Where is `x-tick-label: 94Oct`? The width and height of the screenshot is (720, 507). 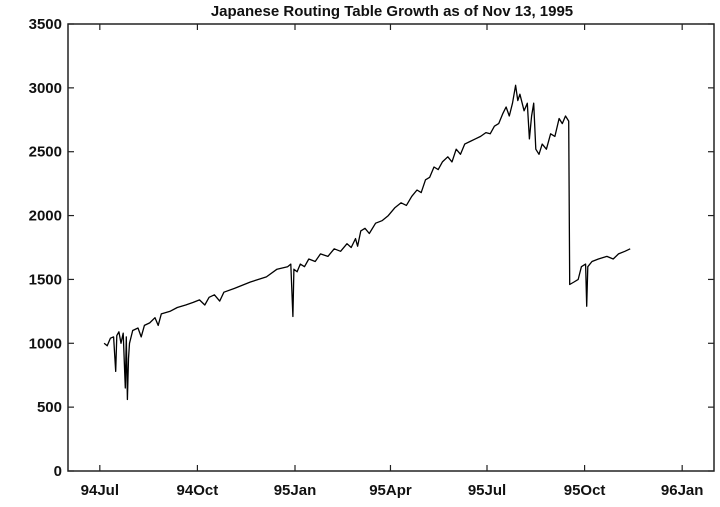
x-tick-label: 94Oct is located at coordinates (198, 490).